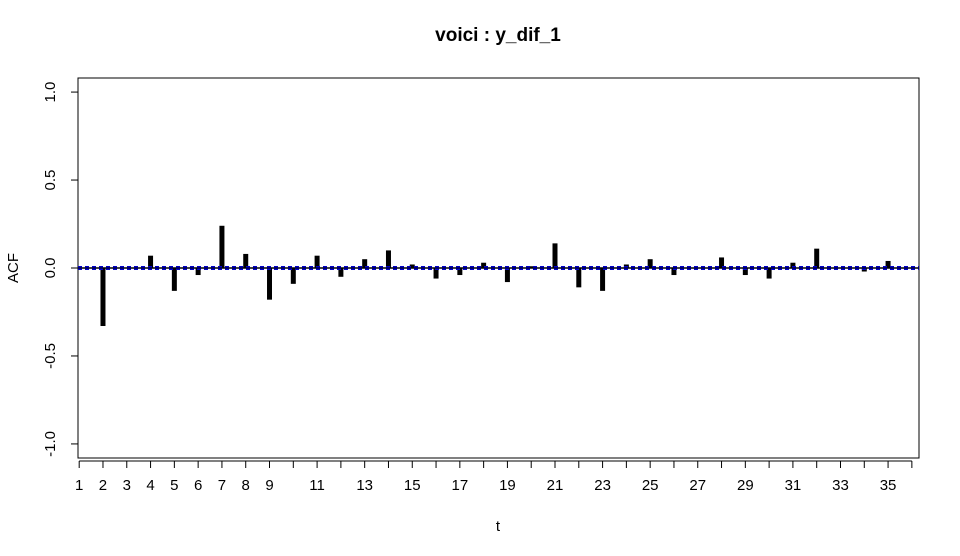 The width and height of the screenshot is (960, 556). Describe the element at coordinates (793, 485) in the screenshot. I see `x-tick-label: 31` at that location.